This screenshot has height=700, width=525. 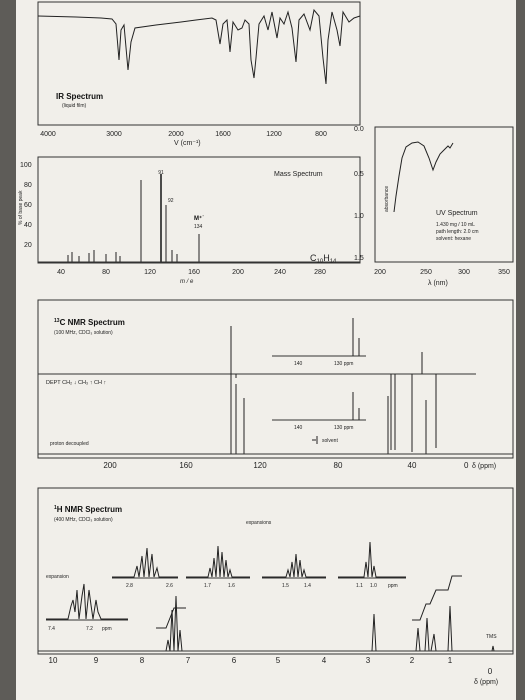 I want to click on uv-frame, so click(x=444, y=194).